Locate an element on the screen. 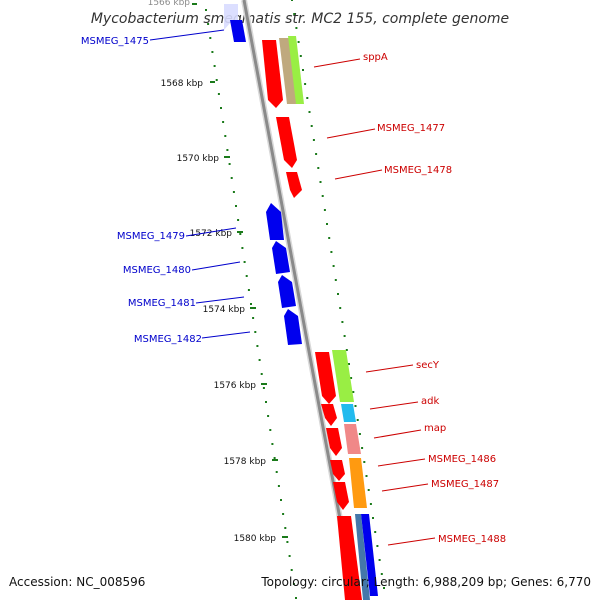 Image resolution: width=600 pixels, height=600 pixels. gene-label-MSMEG_1488: MSMEG_1488 is located at coordinates (472, 539).